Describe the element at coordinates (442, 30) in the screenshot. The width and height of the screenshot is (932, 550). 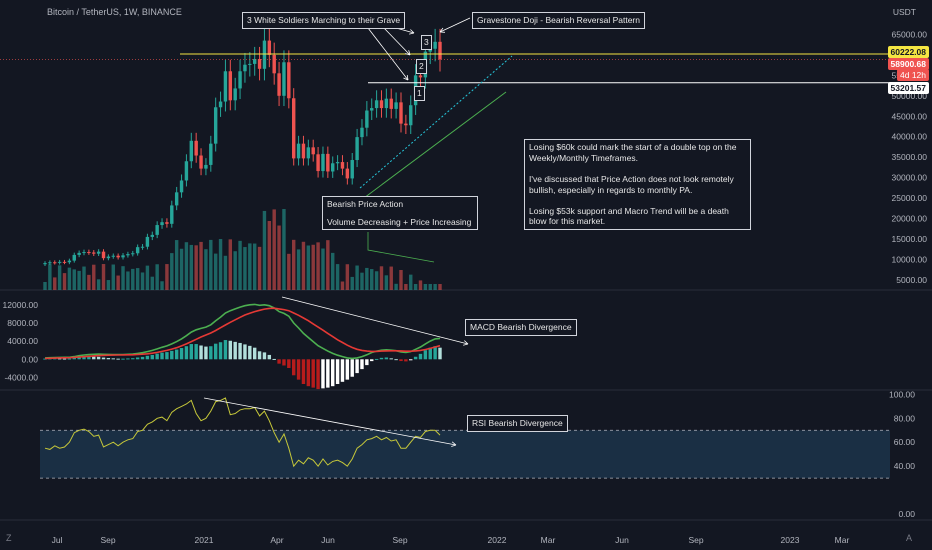
I see `doji-arrow-head` at that location.